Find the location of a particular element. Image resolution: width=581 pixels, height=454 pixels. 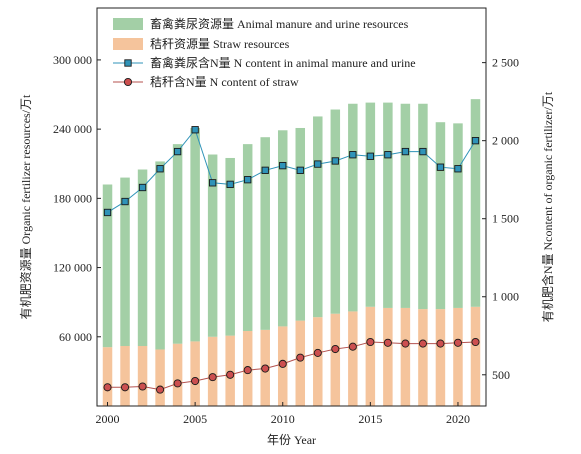

point-series-0-2005 is located at coordinates (195, 130).